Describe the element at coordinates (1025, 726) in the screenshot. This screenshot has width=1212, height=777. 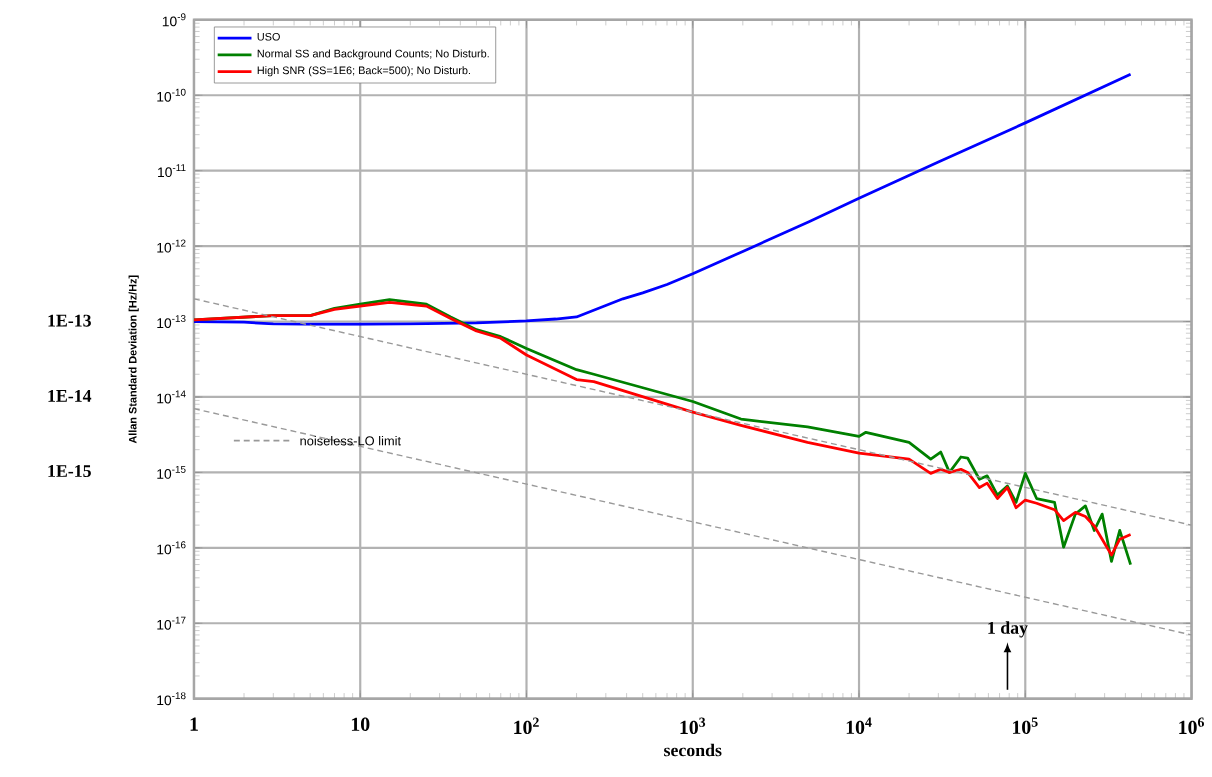
I see `x-tick-label: 10$^{5}$` at that location.